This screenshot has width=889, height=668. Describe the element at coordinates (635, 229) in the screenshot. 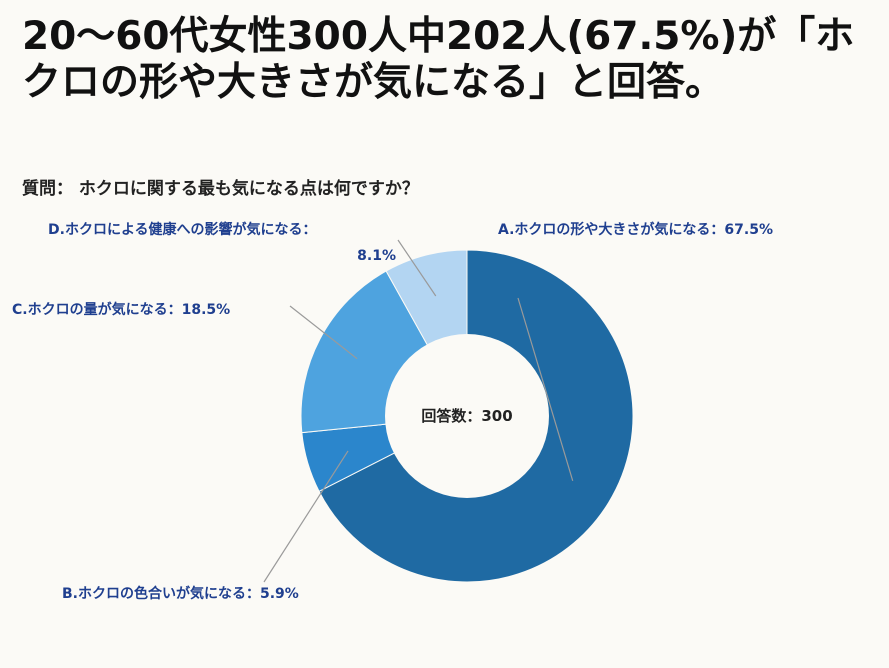

I see `label-a: A.ホクロの形や大きさが気になる：67.5%` at that location.